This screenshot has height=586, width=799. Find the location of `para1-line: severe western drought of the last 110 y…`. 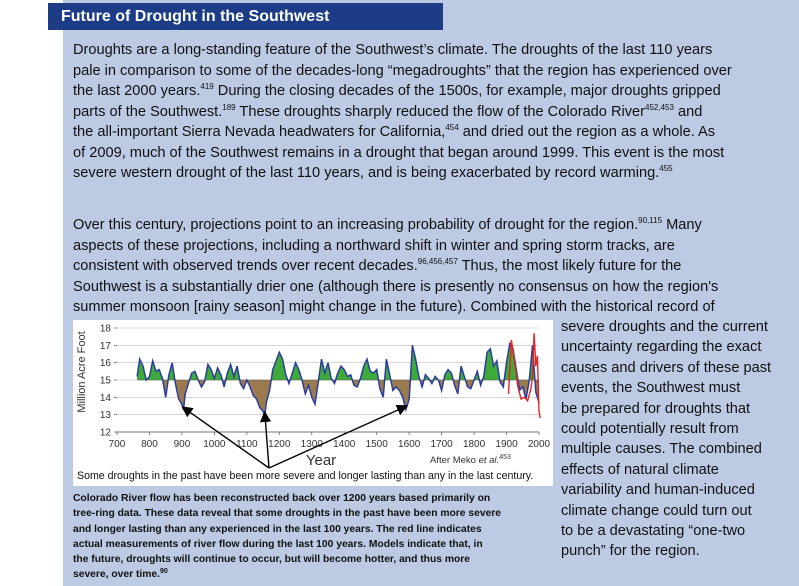

para1-line: severe western drought of the last 110 y… is located at coordinates (373, 173).